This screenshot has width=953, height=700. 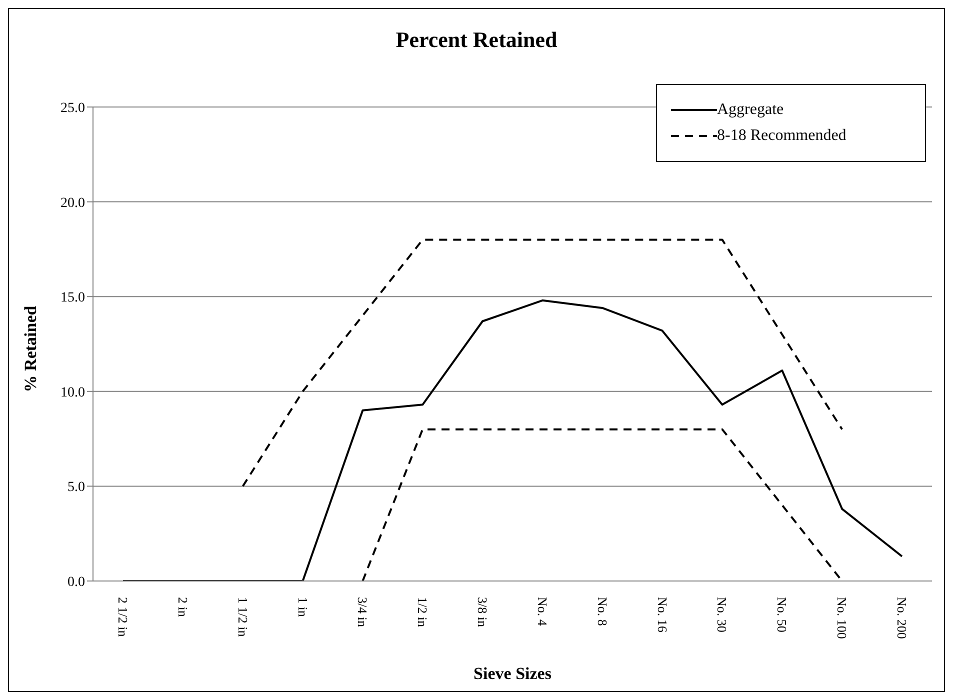 I want to click on x-tick-label: 3/8 in, so click(x=482, y=612).